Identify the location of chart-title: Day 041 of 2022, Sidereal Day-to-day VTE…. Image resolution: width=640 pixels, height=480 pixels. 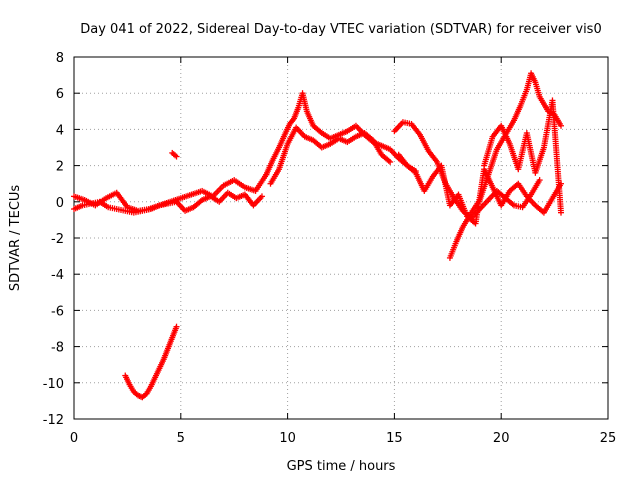
(340, 29).